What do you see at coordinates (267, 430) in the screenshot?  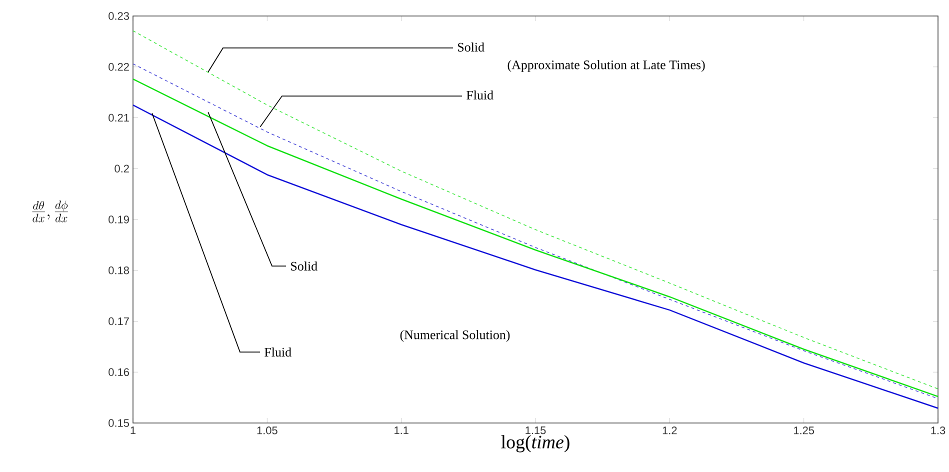 I see `x-tick-label: 1.05` at bounding box center [267, 430].